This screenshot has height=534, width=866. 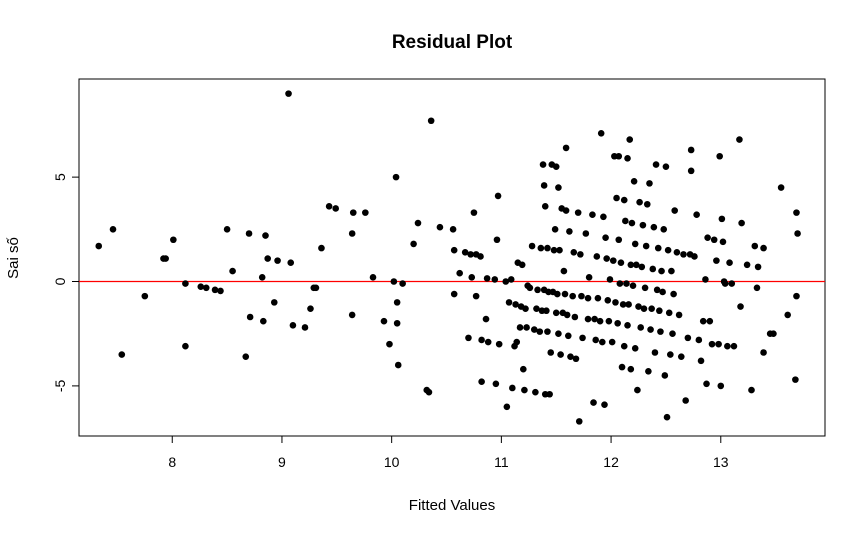 What do you see at coordinates (13, 258) in the screenshot?
I see `y-axis-label: Sai số` at bounding box center [13, 258].